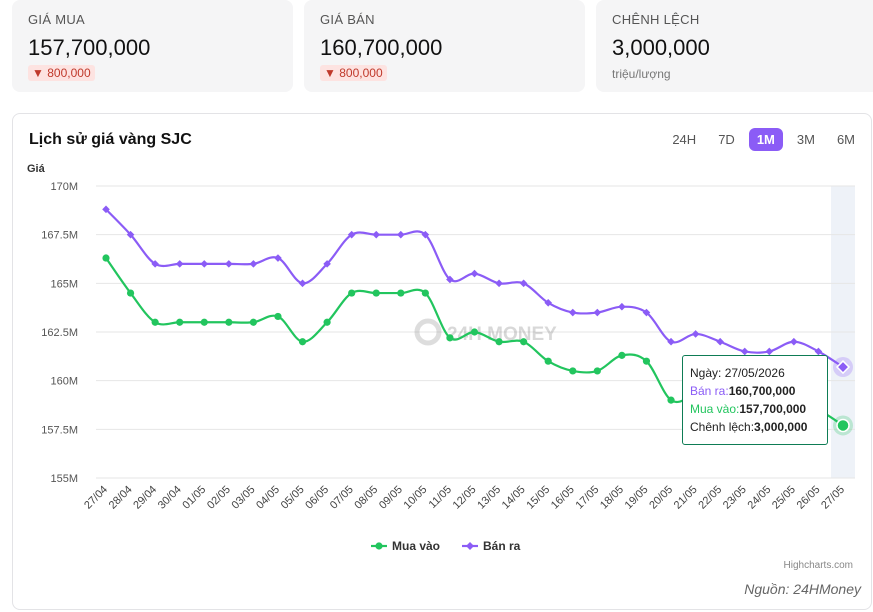 This screenshot has width=873, height=612. Describe the element at coordinates (656, 19) in the screenshot. I see `spread-label: CHÊNH LỆCH` at that location.